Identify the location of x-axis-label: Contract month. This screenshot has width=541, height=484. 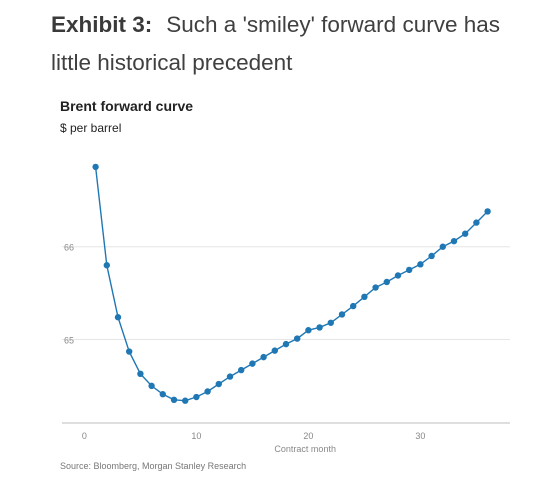
(305, 449).